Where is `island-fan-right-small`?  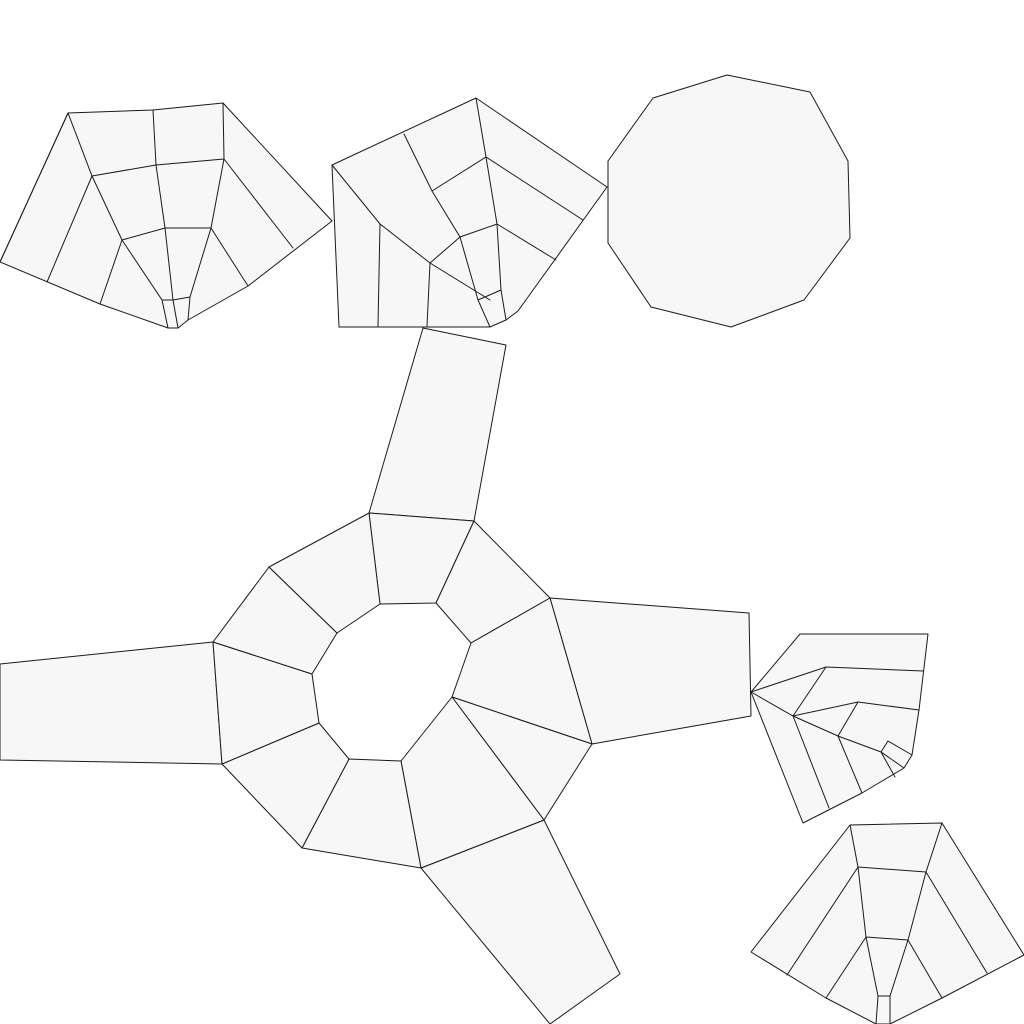 island-fan-right-small is located at coordinates (839, 728).